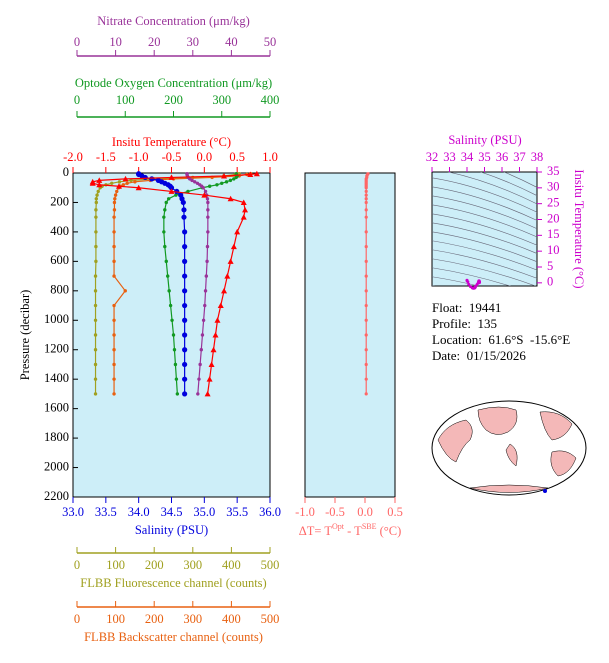 The width and height of the screenshot is (609, 663). I want to click on y-tick-label: 10, so click(553, 250).